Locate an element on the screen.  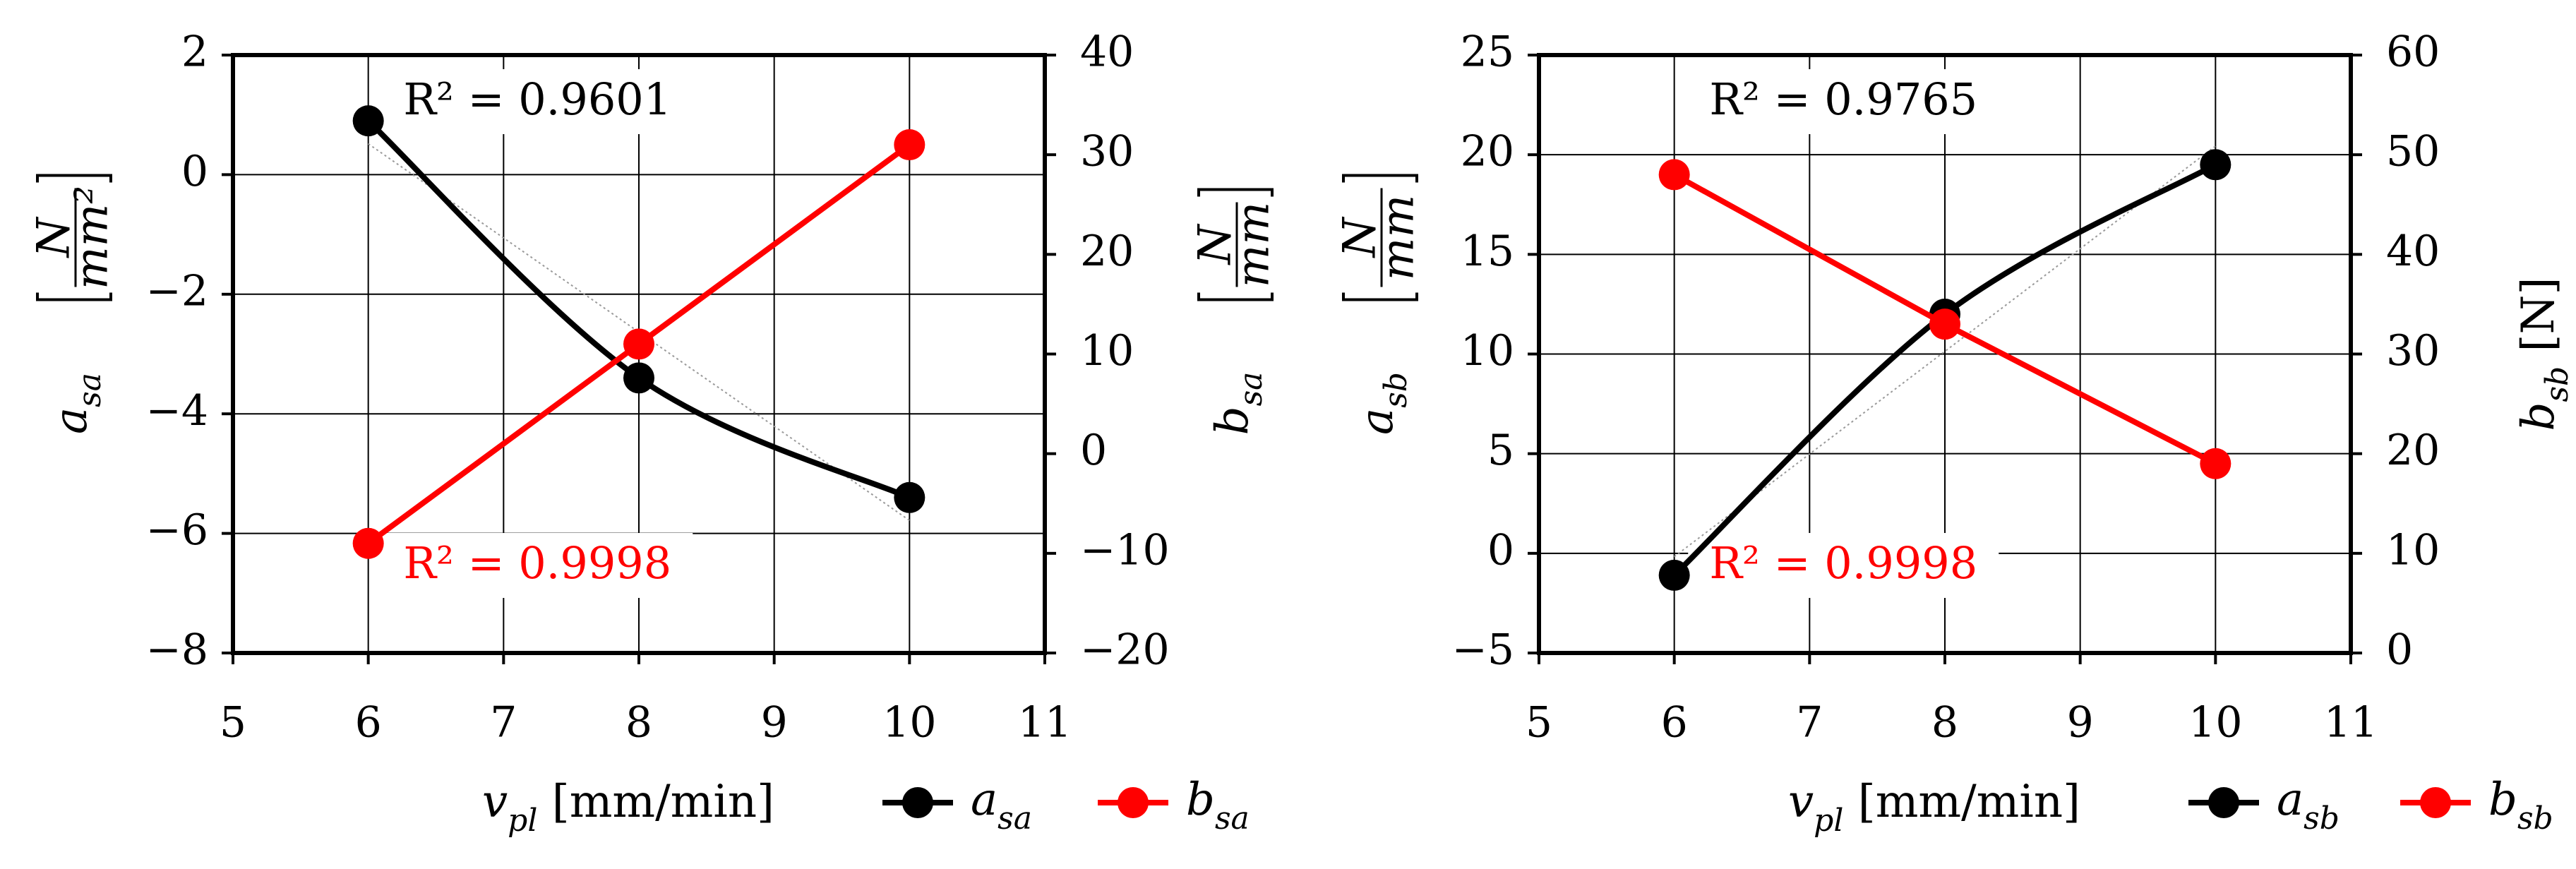
legend-label: asb is located at coordinates (2308, 805).